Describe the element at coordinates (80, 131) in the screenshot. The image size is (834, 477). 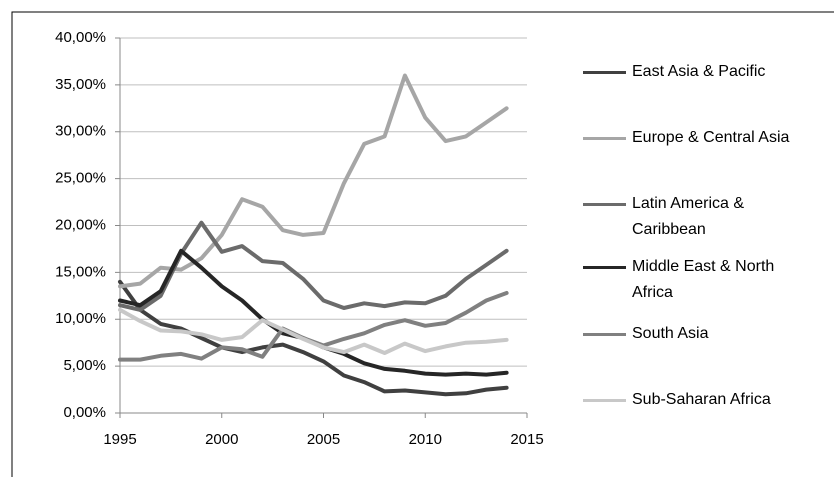
I see `y-tick-label: 30,00%` at that location.